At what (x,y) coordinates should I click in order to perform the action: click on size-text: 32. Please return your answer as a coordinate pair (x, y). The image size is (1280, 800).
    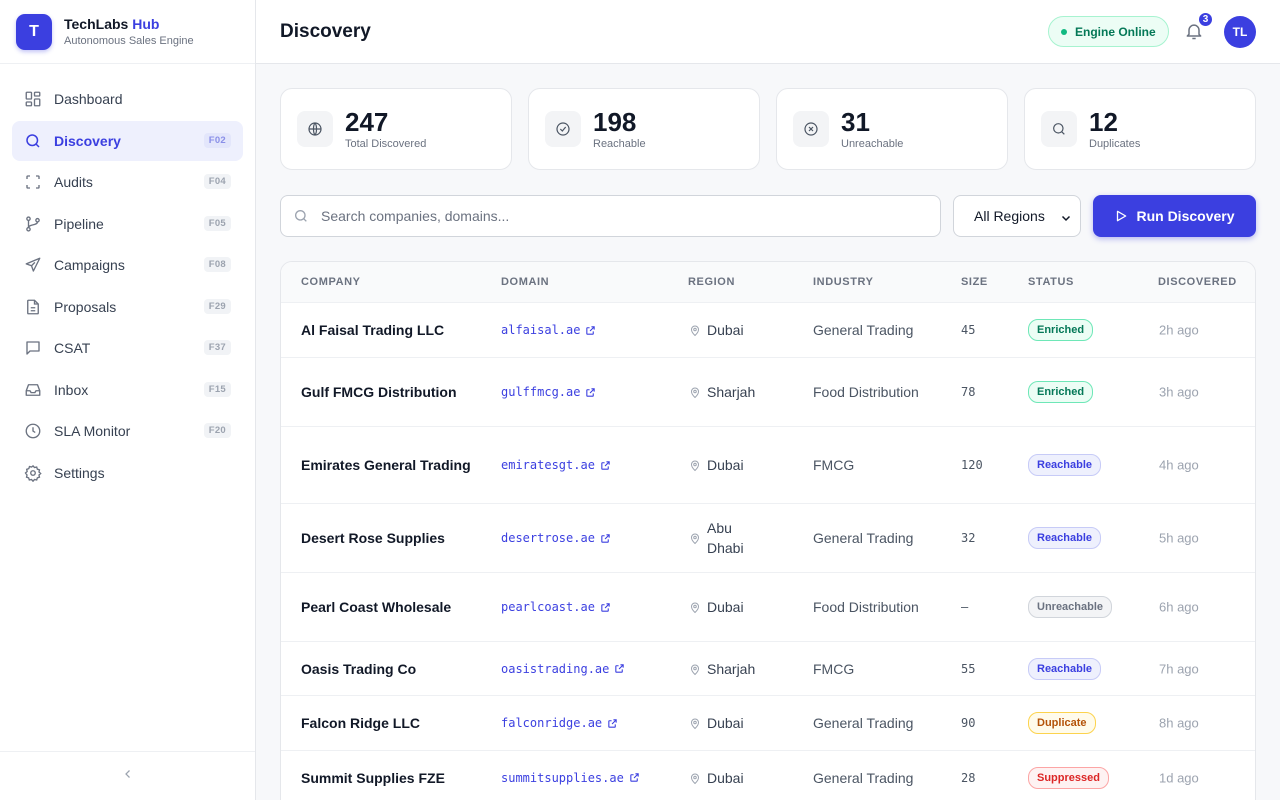
    Looking at the image, I should click on (968, 538).